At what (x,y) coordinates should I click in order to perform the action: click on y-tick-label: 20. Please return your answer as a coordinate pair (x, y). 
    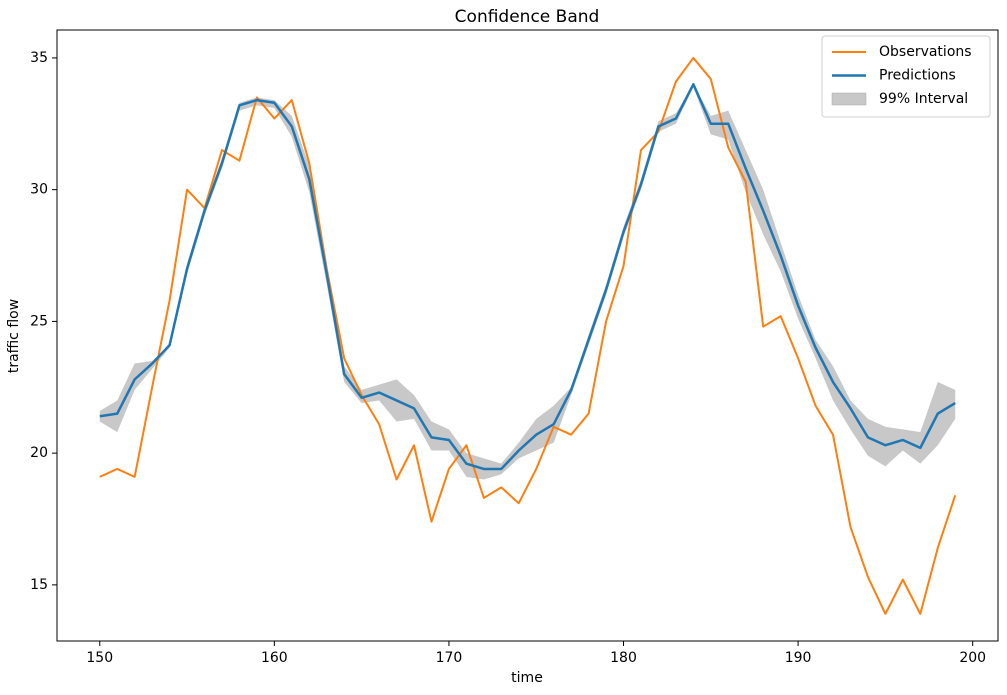
    Looking at the image, I should click on (39, 453).